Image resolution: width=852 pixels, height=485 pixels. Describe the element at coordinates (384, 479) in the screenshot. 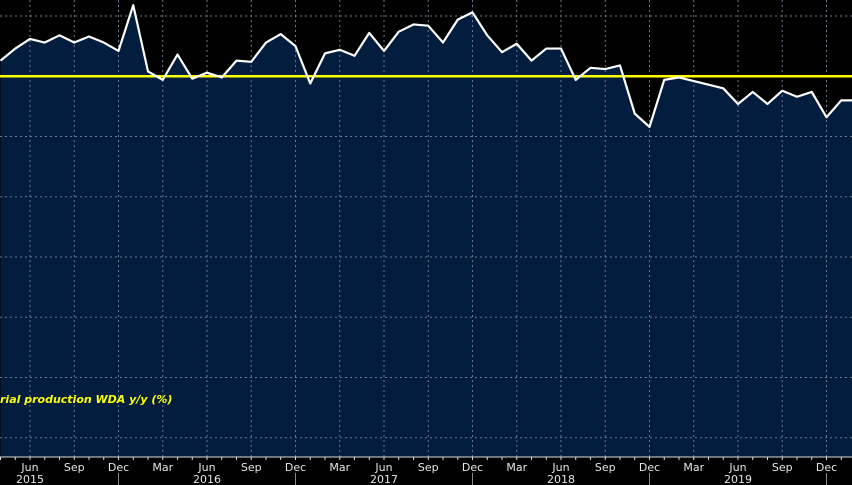

I see `x-year-label: 2017` at that location.